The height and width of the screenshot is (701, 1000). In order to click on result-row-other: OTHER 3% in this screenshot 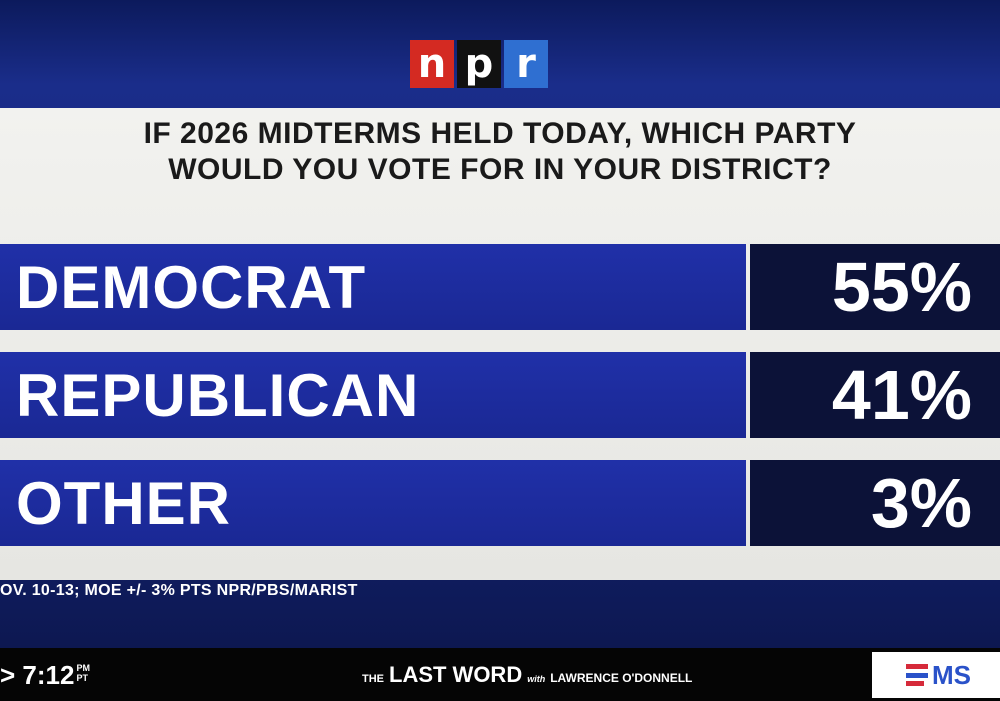, I will do `click(500, 503)`.